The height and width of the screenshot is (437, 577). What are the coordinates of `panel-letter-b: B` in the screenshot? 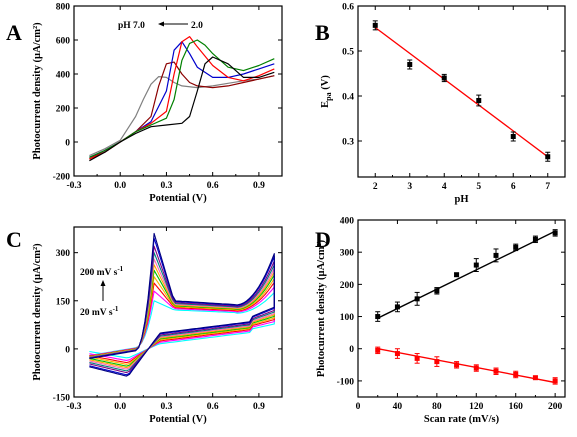 It's located at (322, 32).